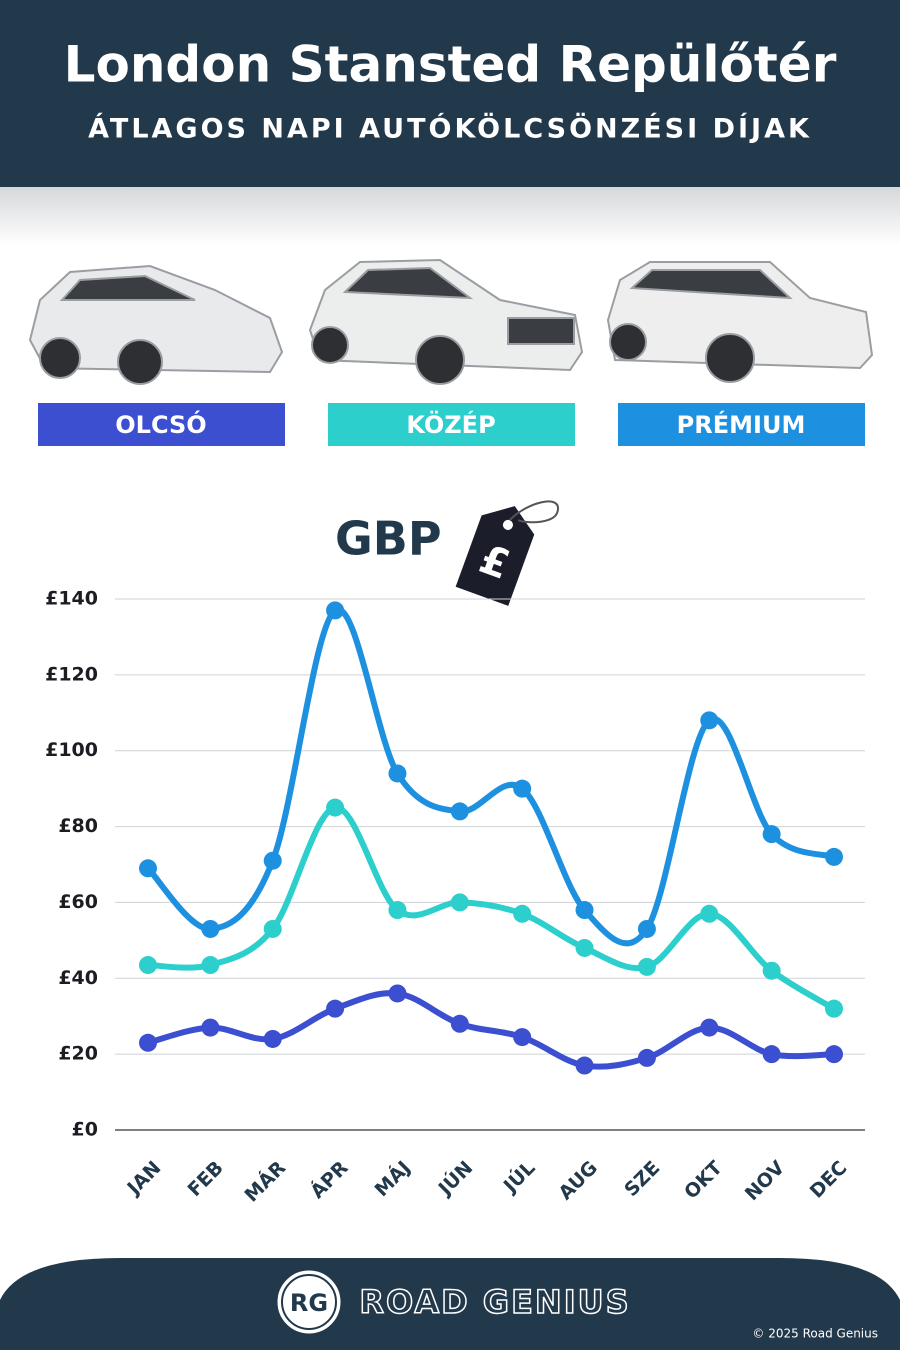 Image resolution: width=900 pixels, height=1350 pixels. Describe the element at coordinates (494, 1302) in the screenshot. I see `brand: ROAD GENIUS` at that location.